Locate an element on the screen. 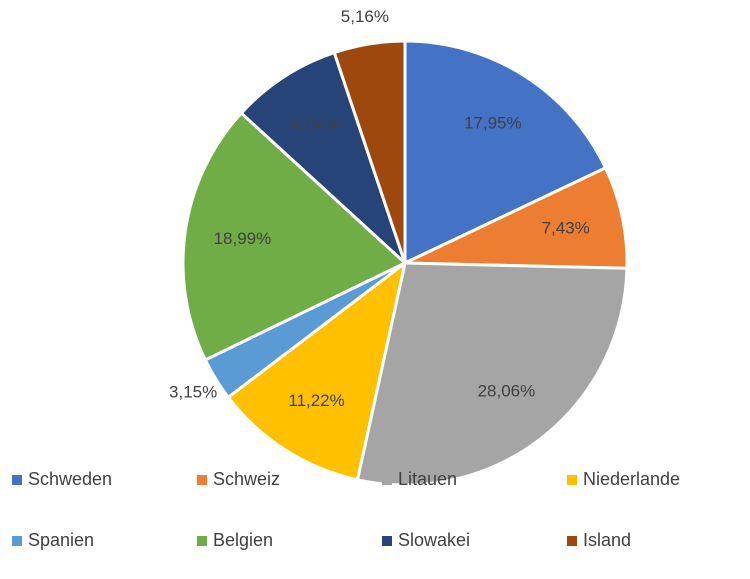  legend-label: Slowakei is located at coordinates (434, 540).